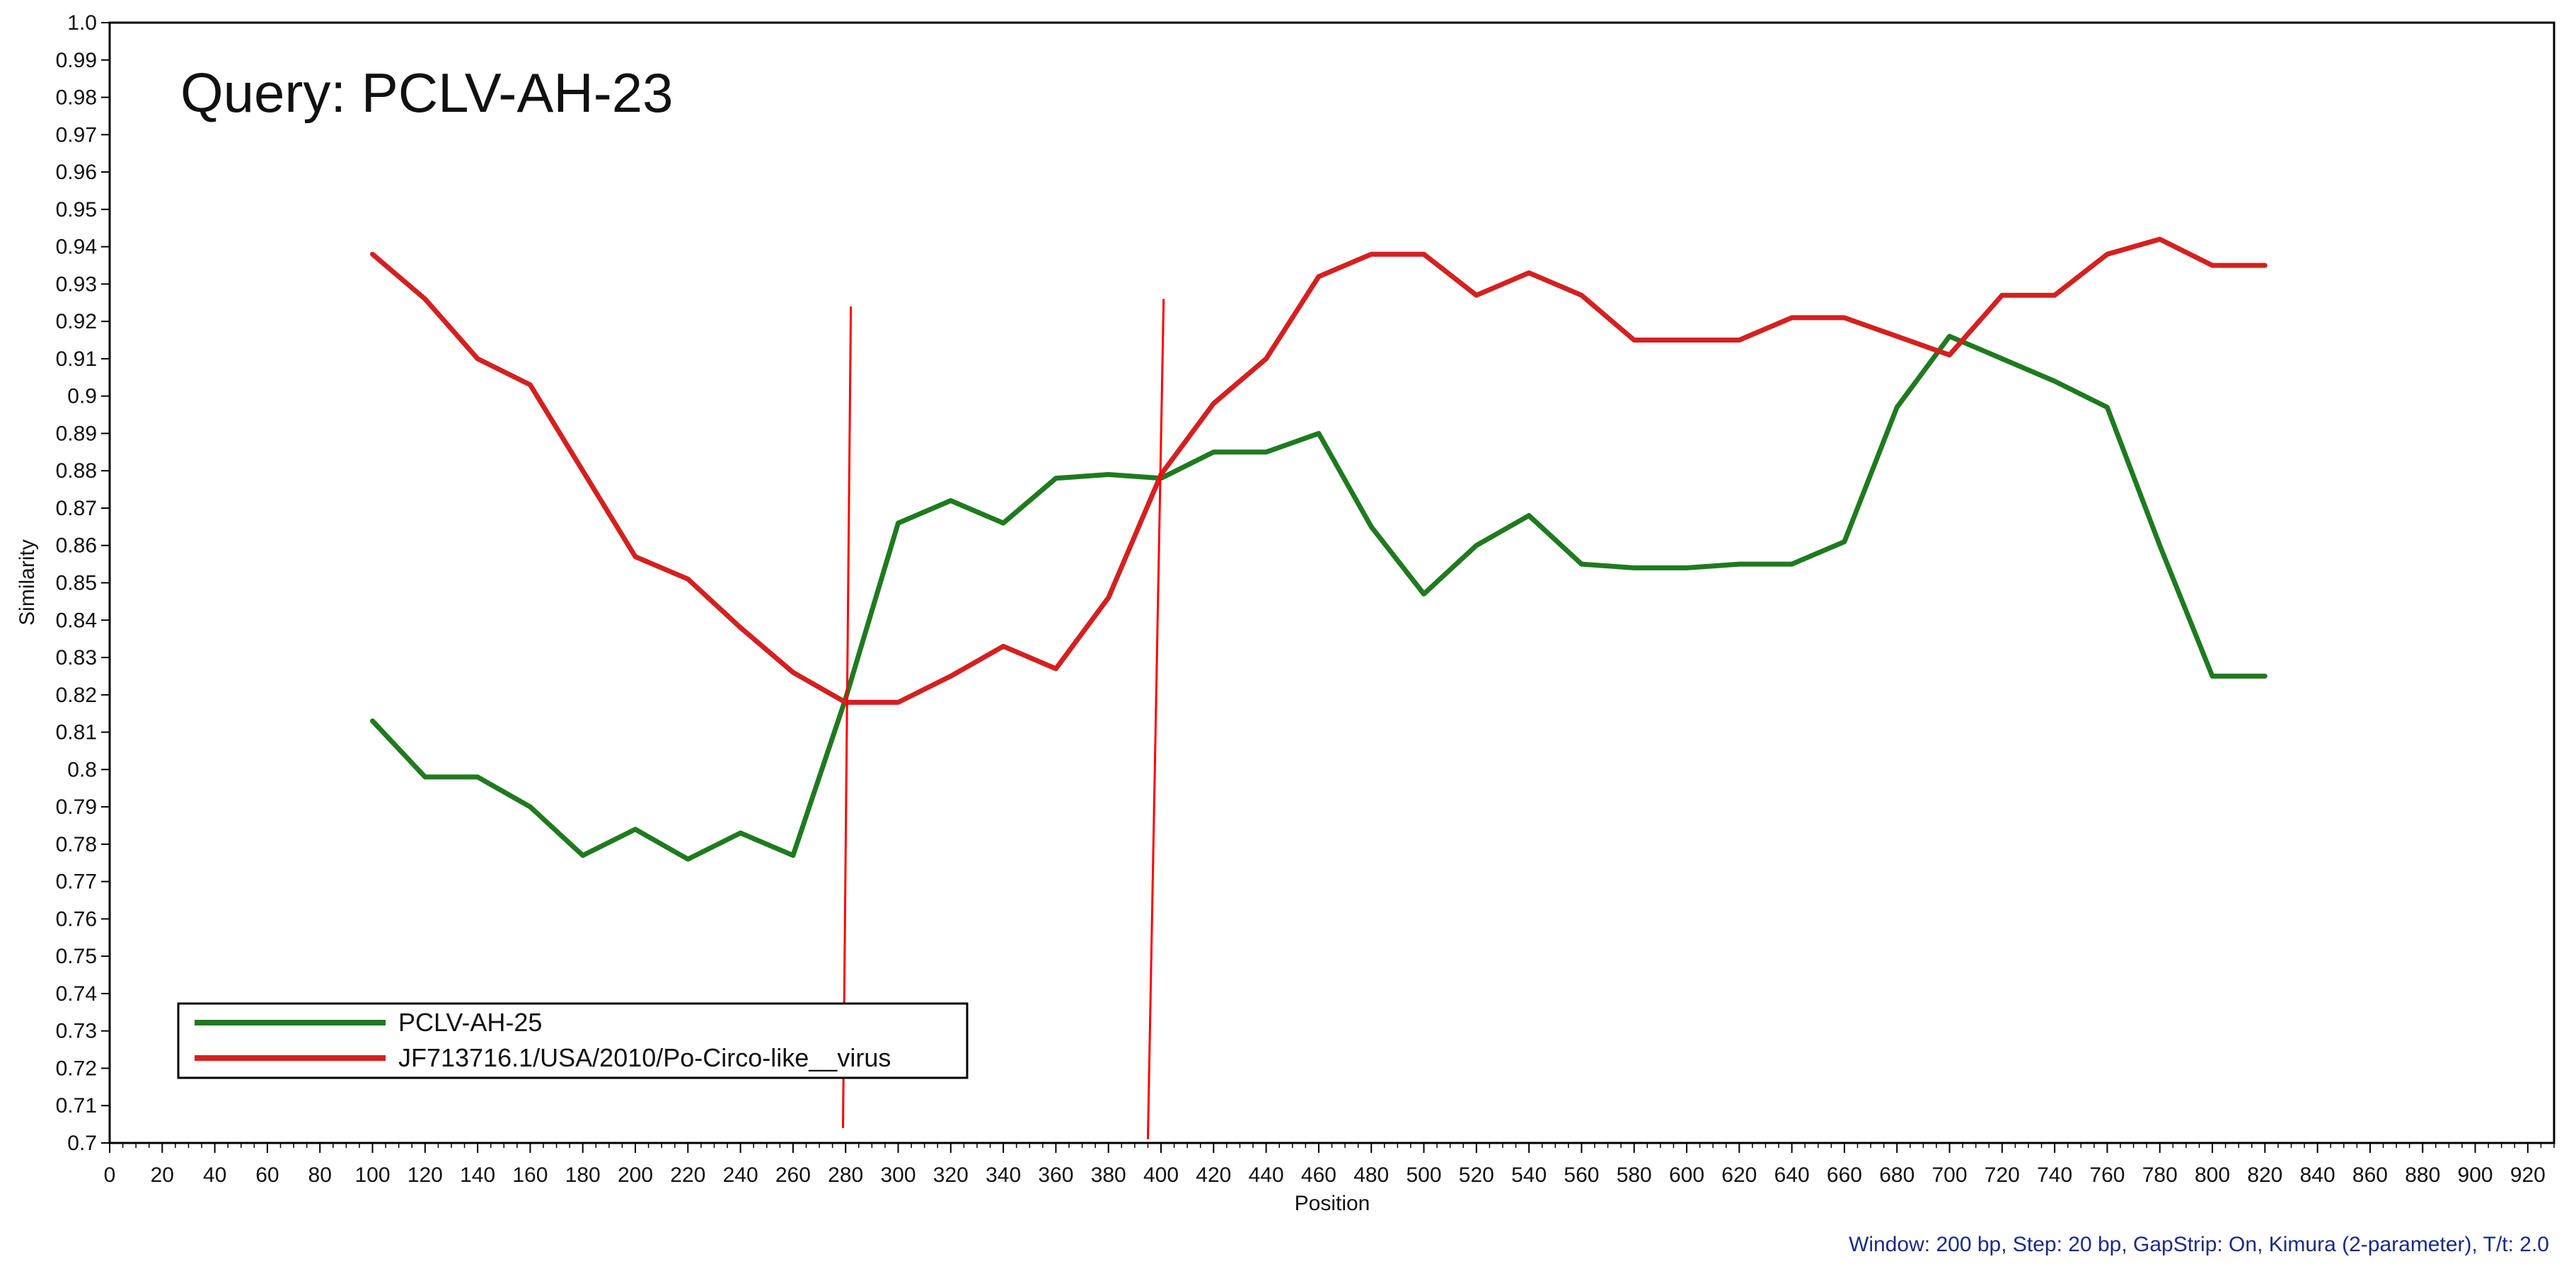 This screenshot has height=1276, width=2576. What do you see at coordinates (162, 1175) in the screenshot?
I see `x-tick-label: 20` at bounding box center [162, 1175].